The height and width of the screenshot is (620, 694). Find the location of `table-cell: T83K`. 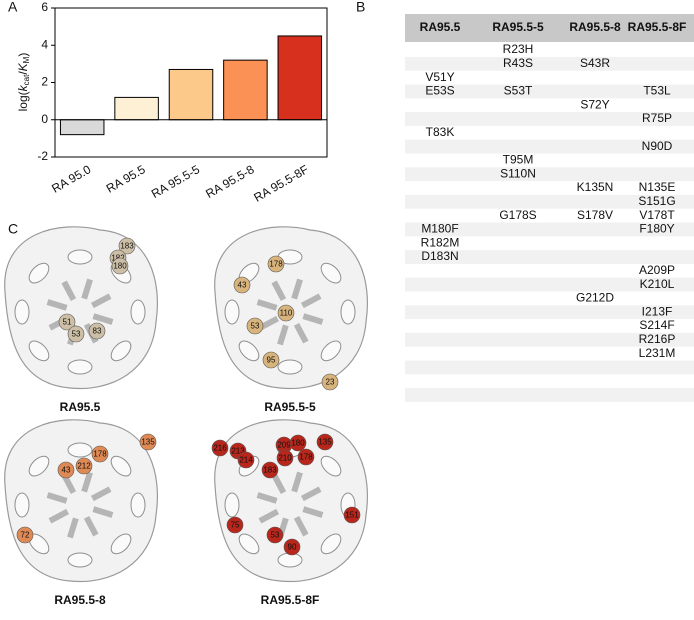

table-cell: T83K is located at coordinates (440, 132).